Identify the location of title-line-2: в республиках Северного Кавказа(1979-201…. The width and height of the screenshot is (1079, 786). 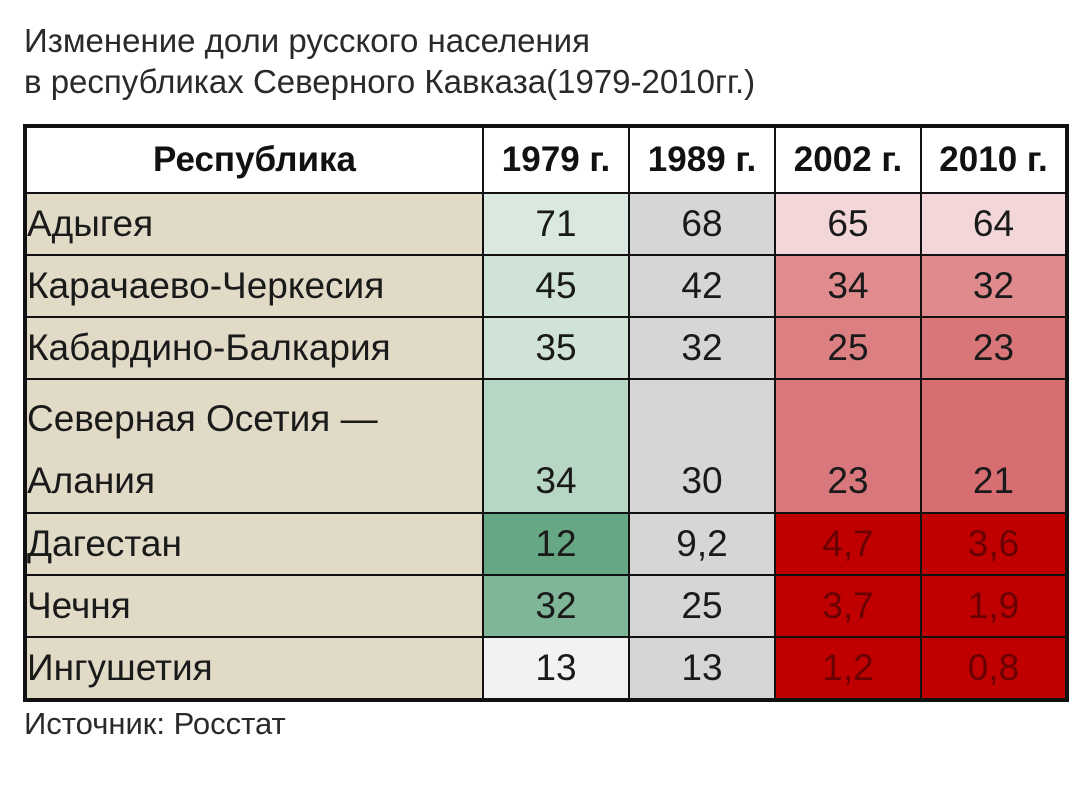
(390, 81).